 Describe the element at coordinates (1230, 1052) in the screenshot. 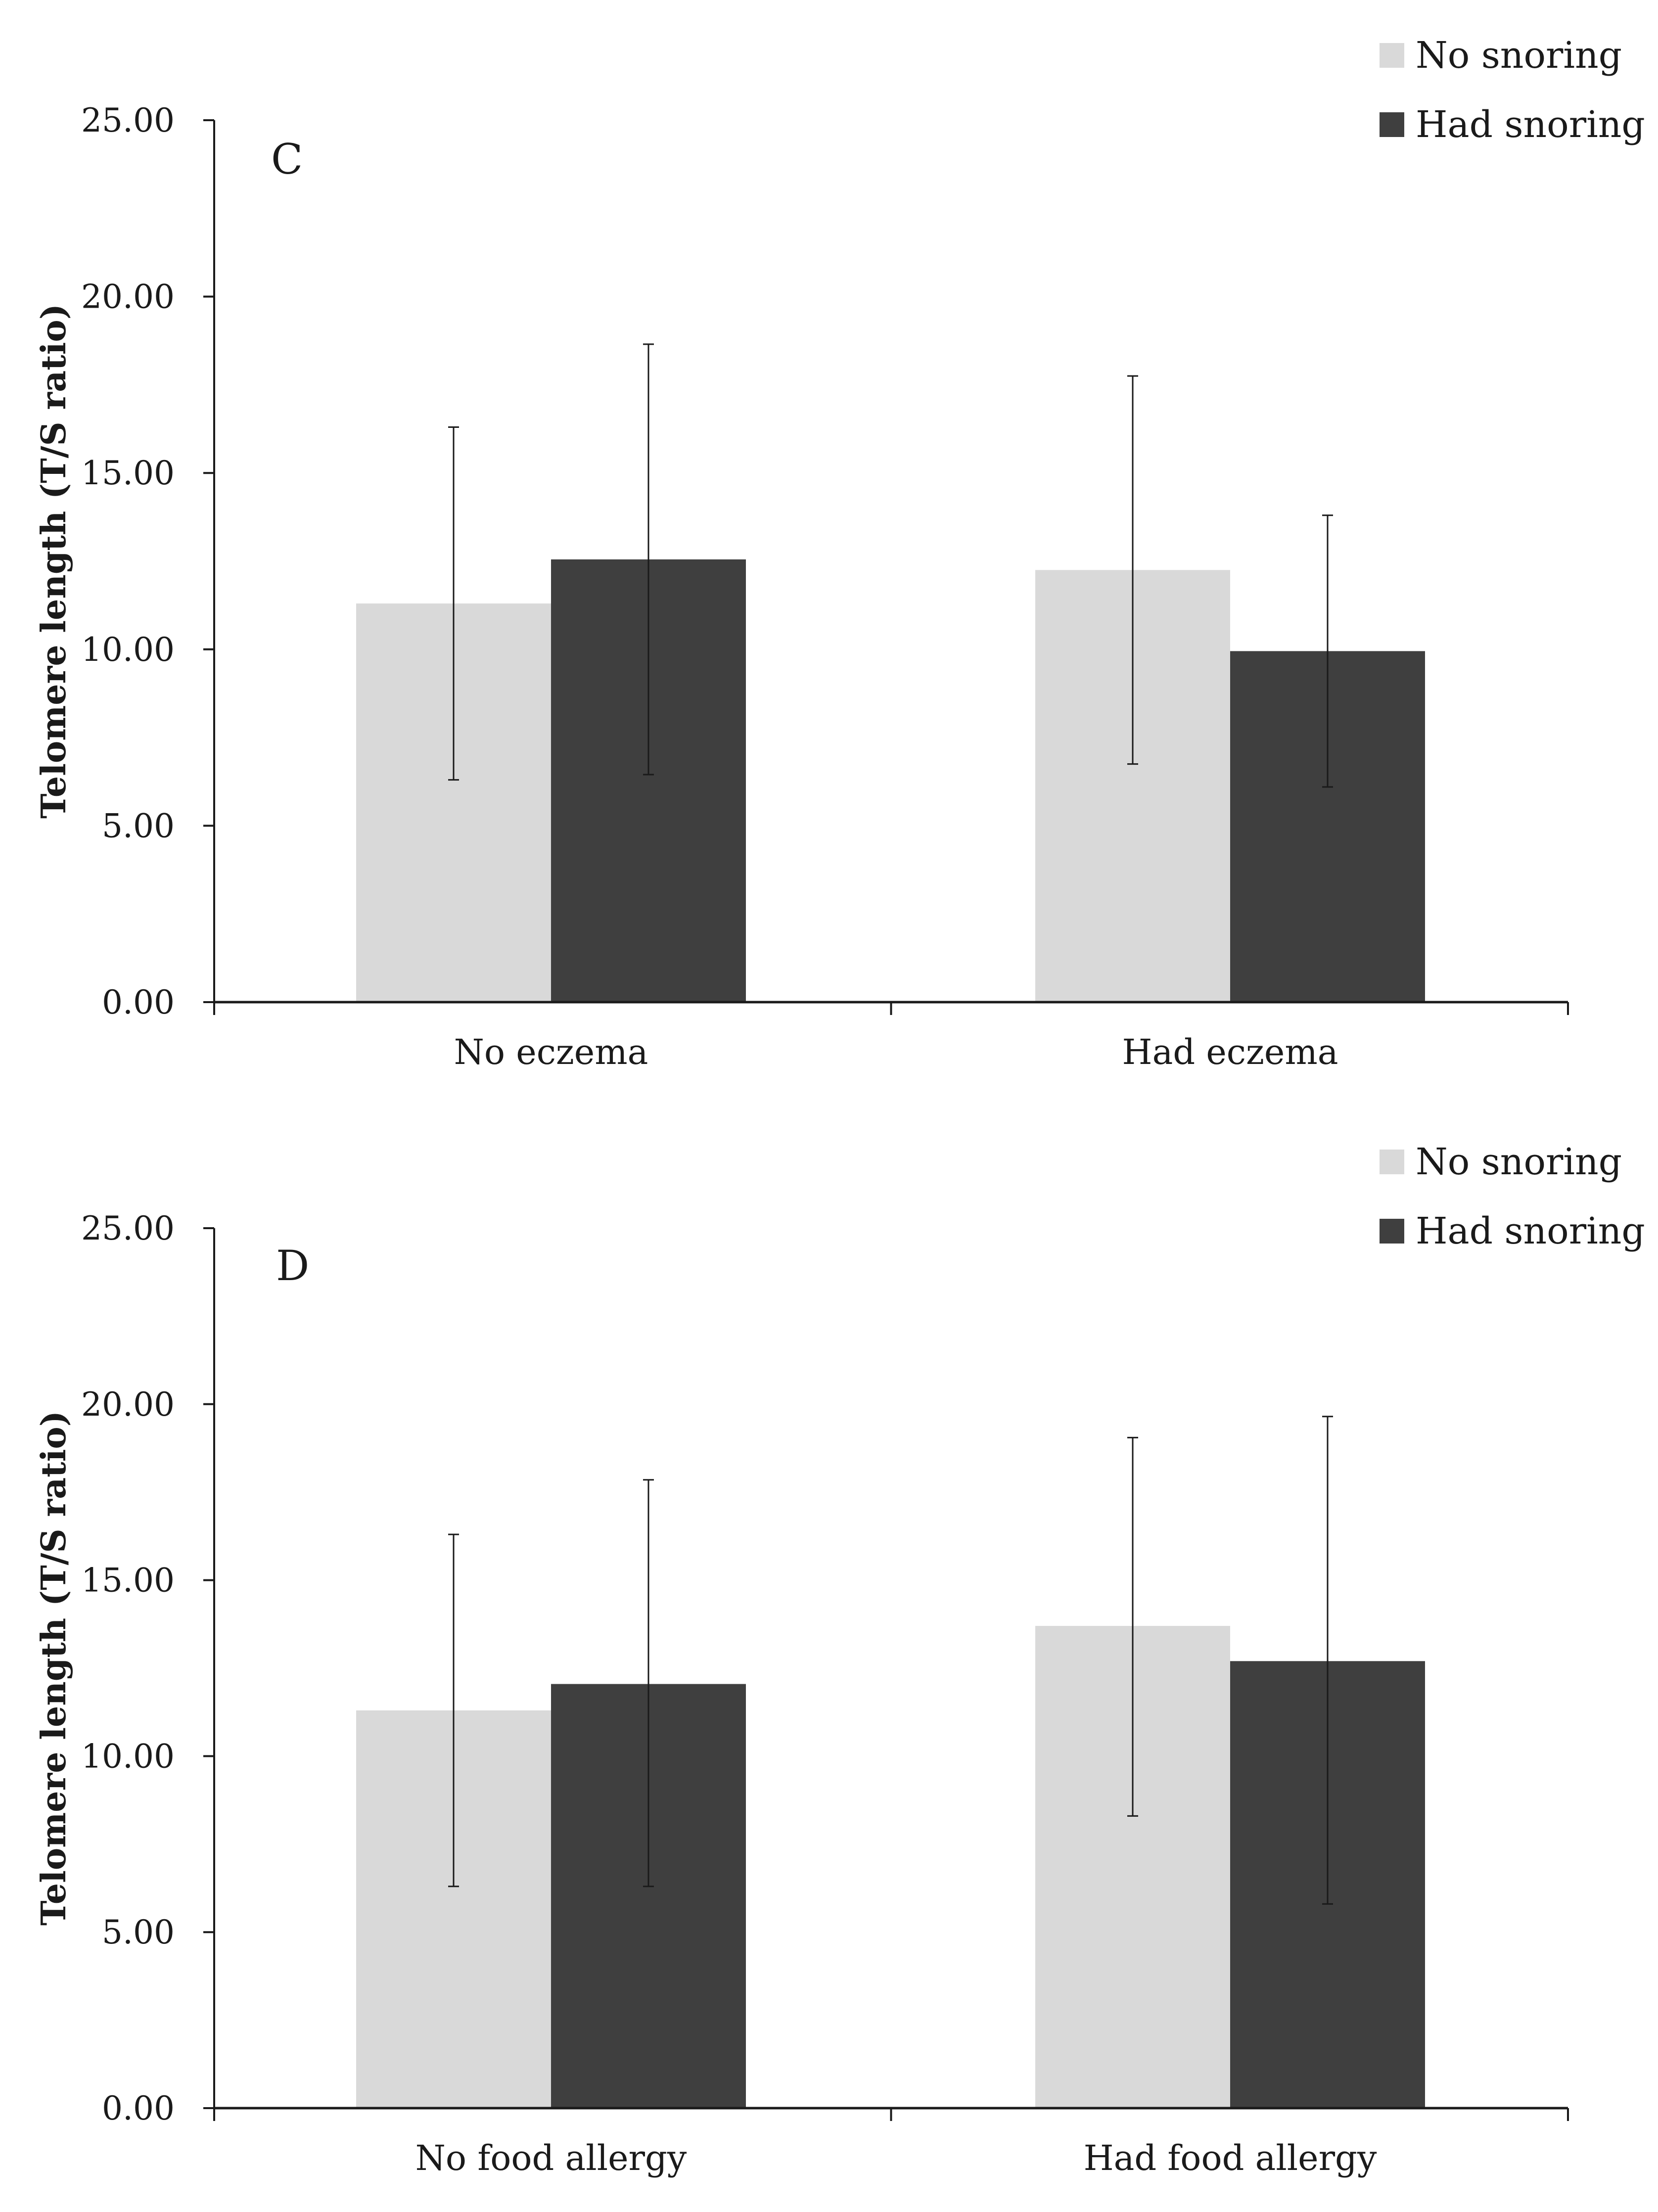

I see `x-category-label: Had eczema` at that location.